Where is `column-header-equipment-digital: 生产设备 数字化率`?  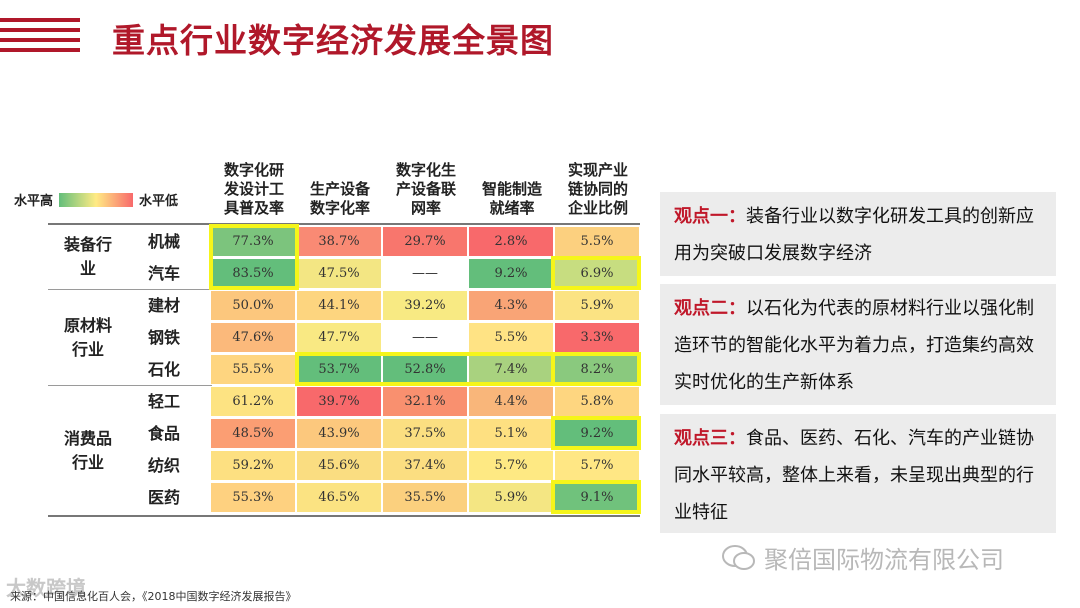 column-header-equipment-digital: 生产设备 数字化率 is located at coordinates (340, 188).